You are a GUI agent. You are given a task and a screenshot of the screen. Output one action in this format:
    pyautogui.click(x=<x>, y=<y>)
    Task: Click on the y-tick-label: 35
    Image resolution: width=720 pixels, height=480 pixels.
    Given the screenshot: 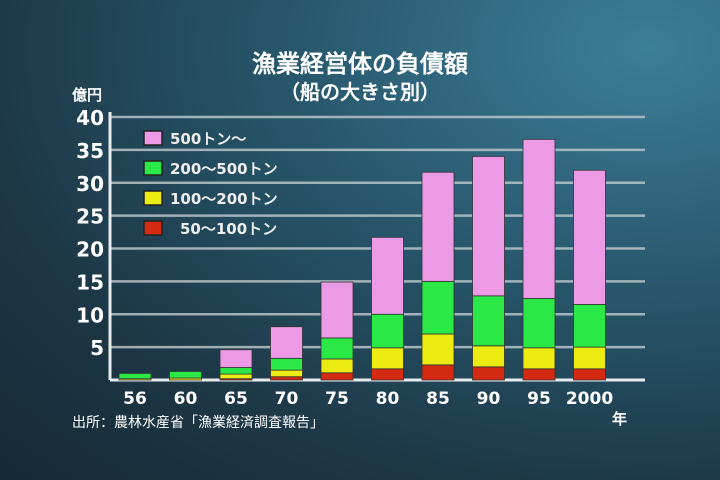 What is the action you would take?
    pyautogui.click(x=90, y=151)
    